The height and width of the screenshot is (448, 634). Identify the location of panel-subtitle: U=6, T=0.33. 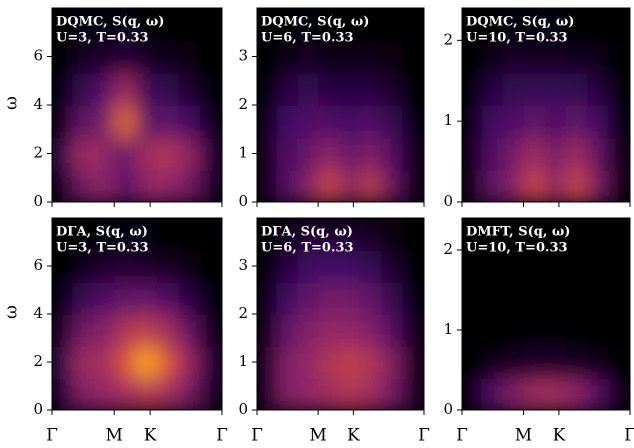
(307, 248).